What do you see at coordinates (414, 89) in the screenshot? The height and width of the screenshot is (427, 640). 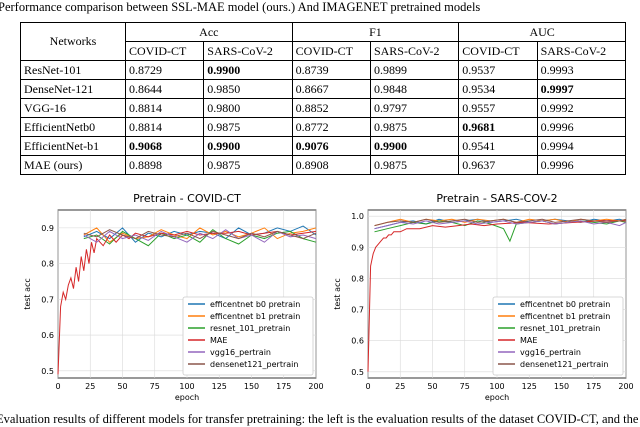 I see `table-cell: 0.9848` at bounding box center [414, 89].